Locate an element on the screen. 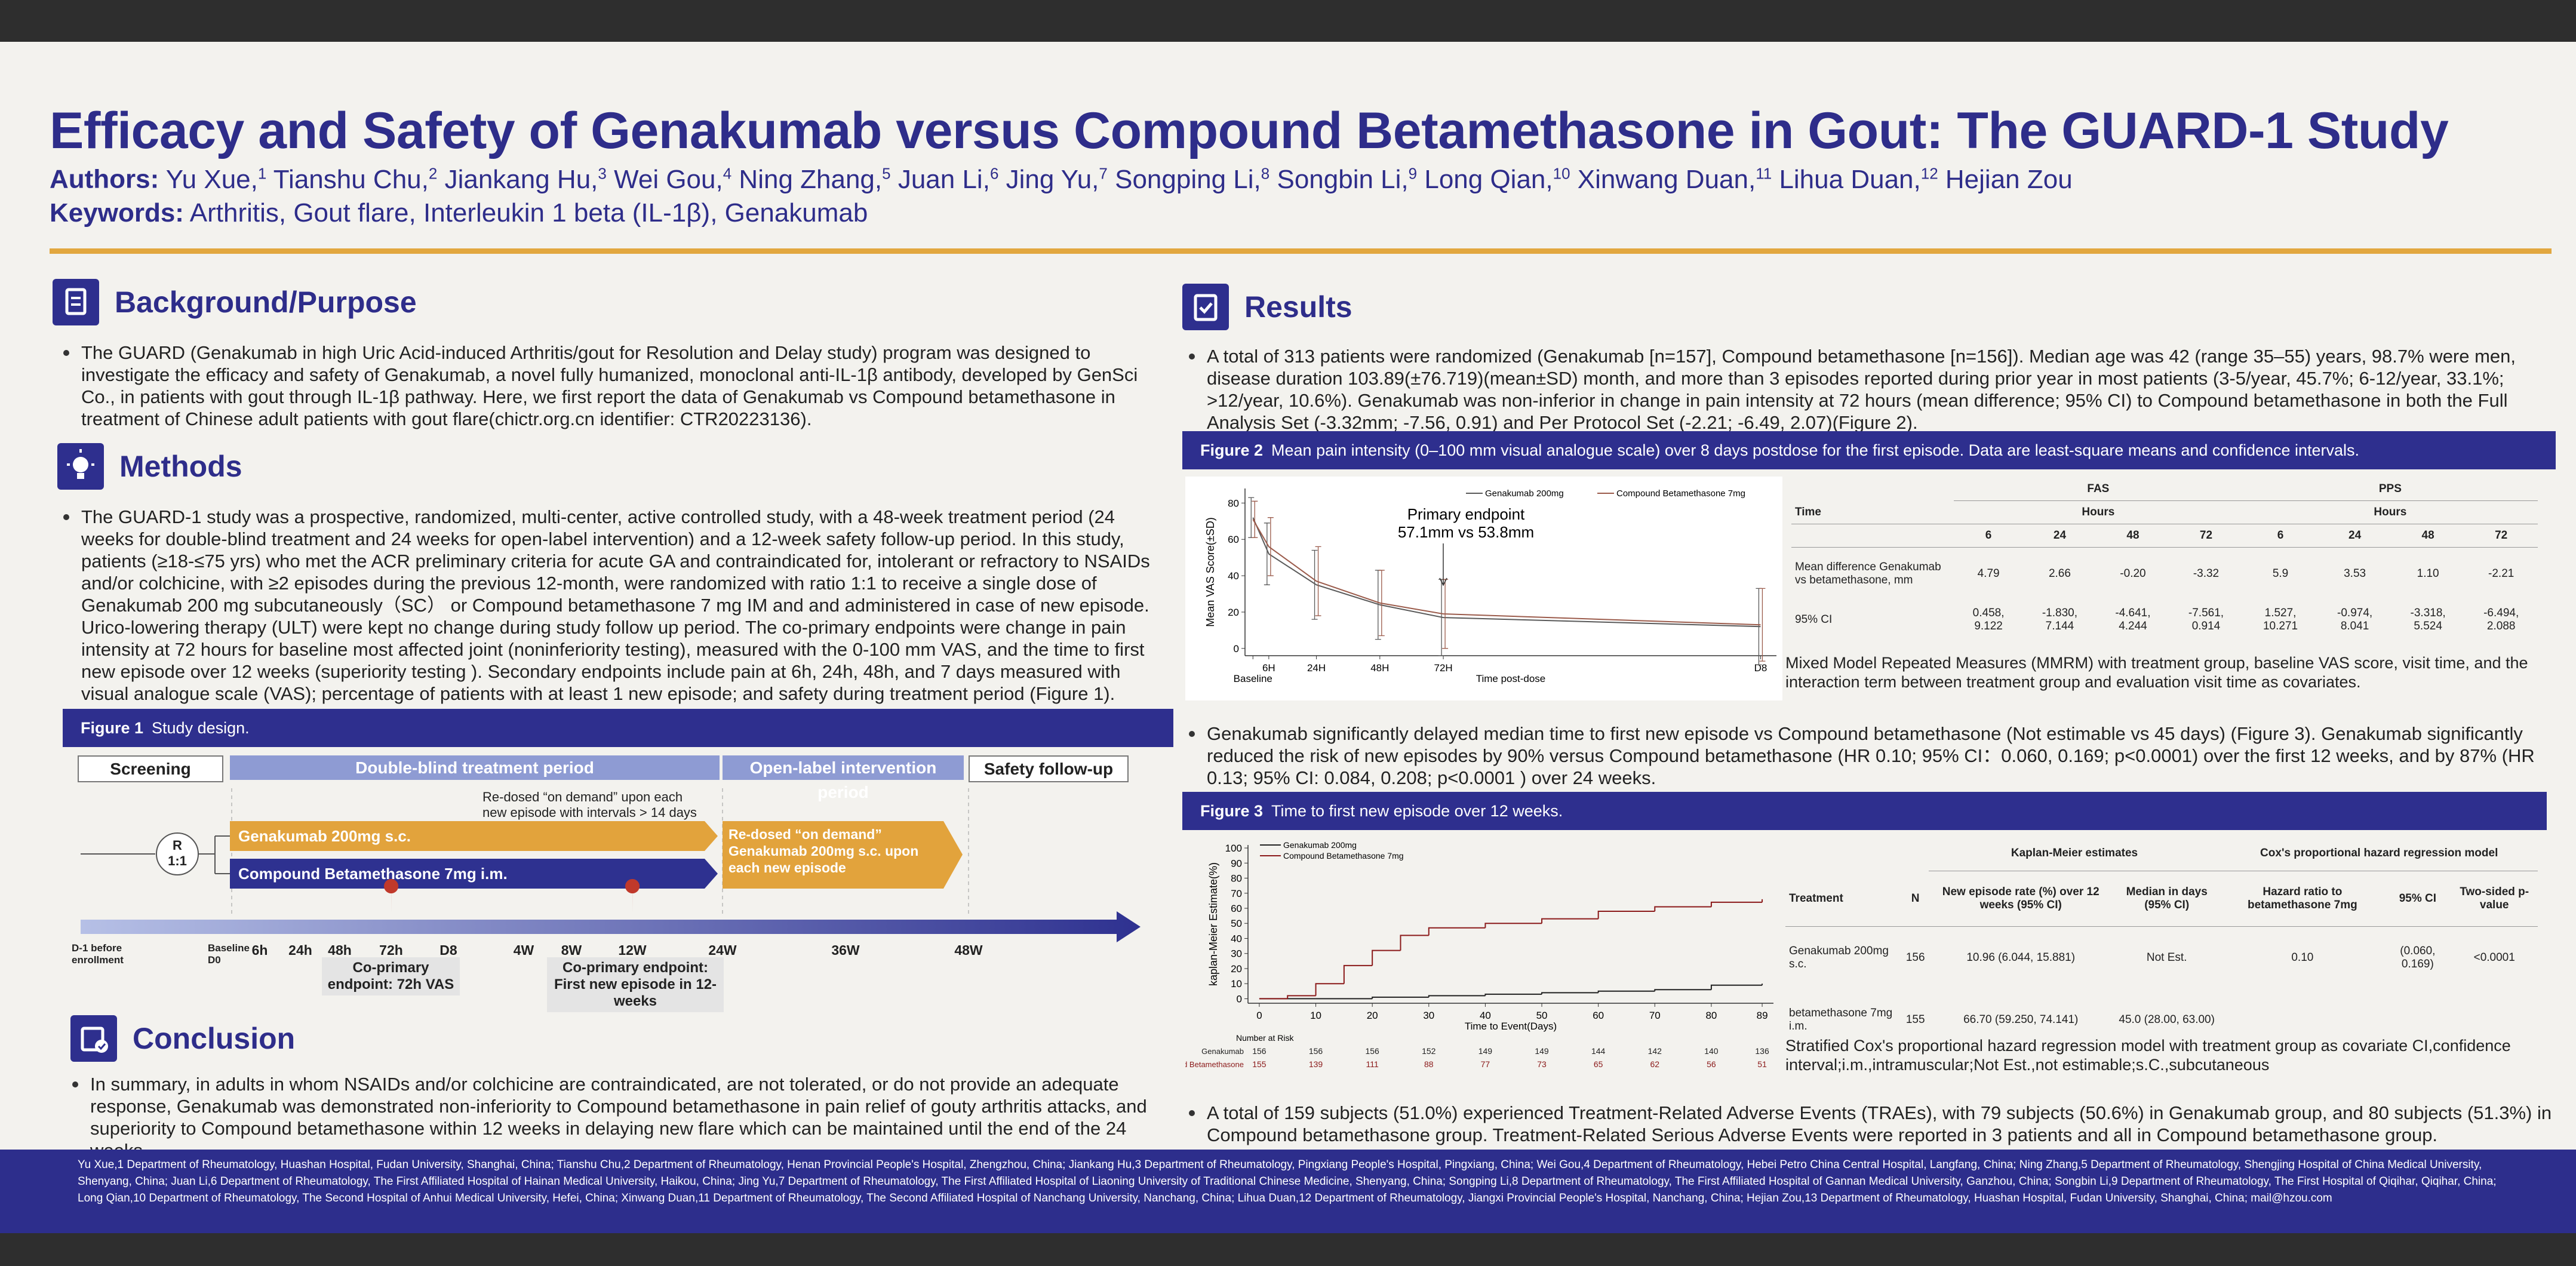 This screenshot has height=1266, width=2576. timeline-label: 48h is located at coordinates (340, 950).